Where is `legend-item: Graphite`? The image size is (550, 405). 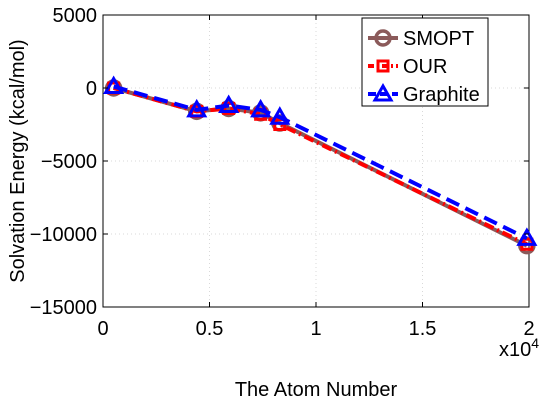
legend-item: Graphite is located at coordinates (424, 94).